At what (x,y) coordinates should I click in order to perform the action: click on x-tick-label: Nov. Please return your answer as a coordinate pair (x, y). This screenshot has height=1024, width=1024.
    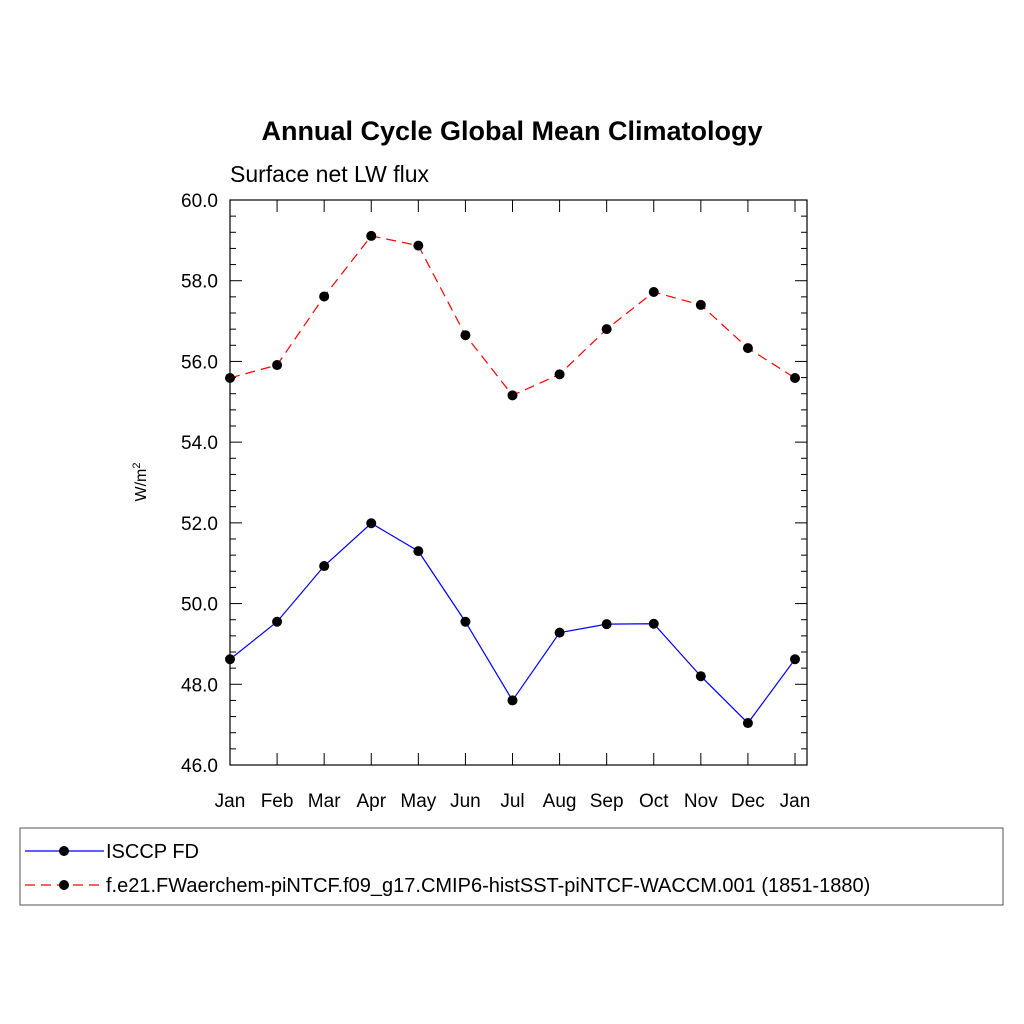
    Looking at the image, I should click on (701, 801).